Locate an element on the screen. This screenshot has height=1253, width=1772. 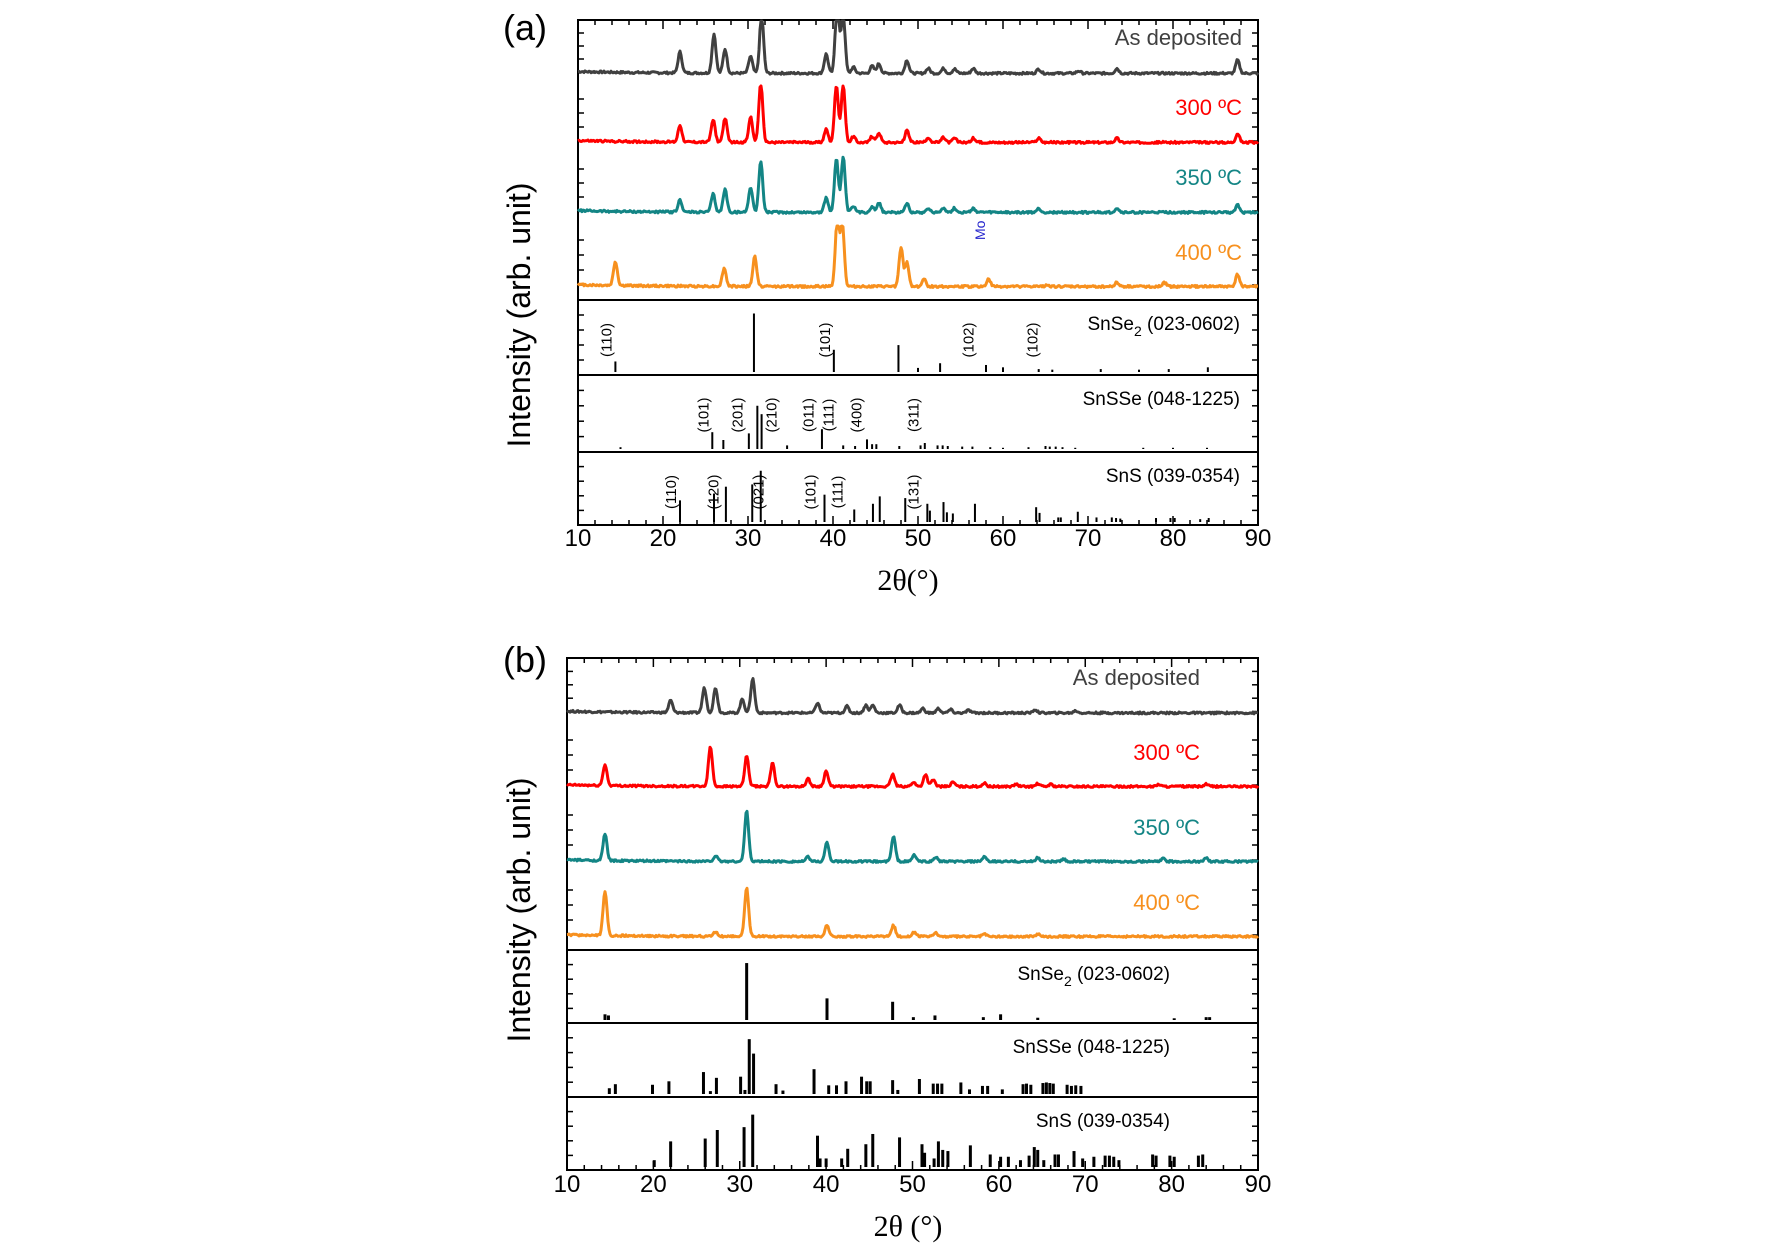
miller-index-label: (201) is located at coordinates (737, 414).